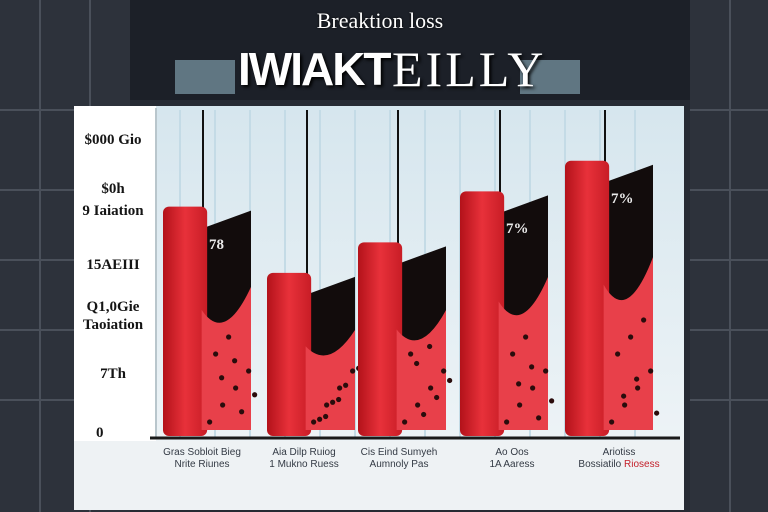 This screenshot has width=768, height=512. I want to click on x-tick-label: Gras Sobloit Bieg Nrite Riunes, so click(202, 459).